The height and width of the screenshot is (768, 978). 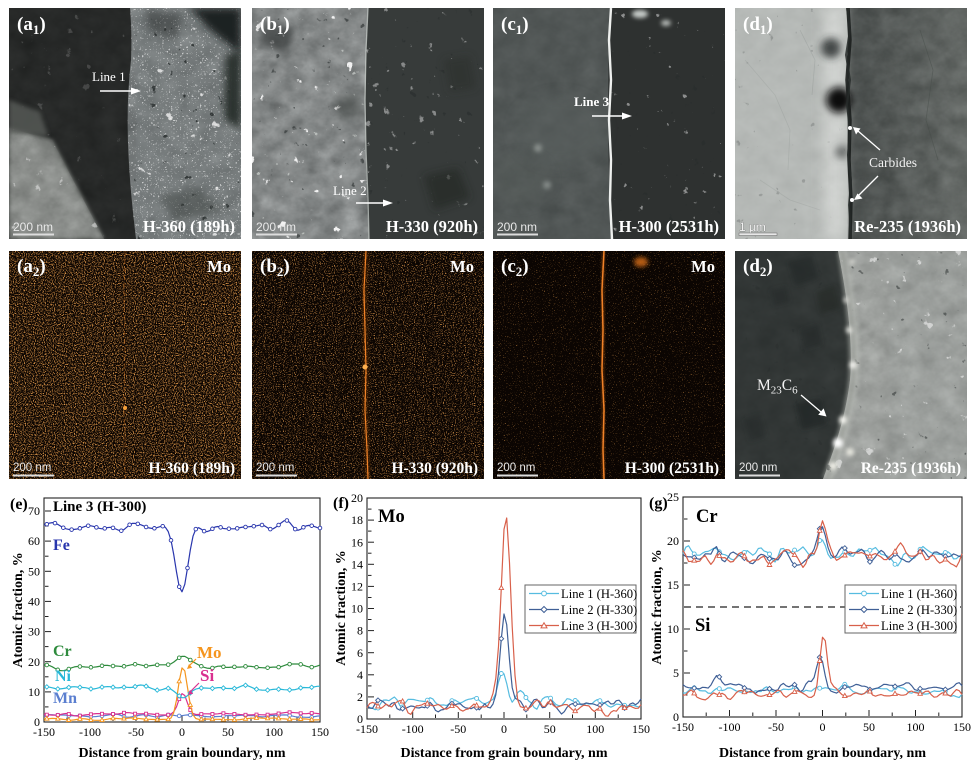 What do you see at coordinates (752, 227) in the screenshot?
I see `svg-text: 1 µm` at bounding box center [752, 227].